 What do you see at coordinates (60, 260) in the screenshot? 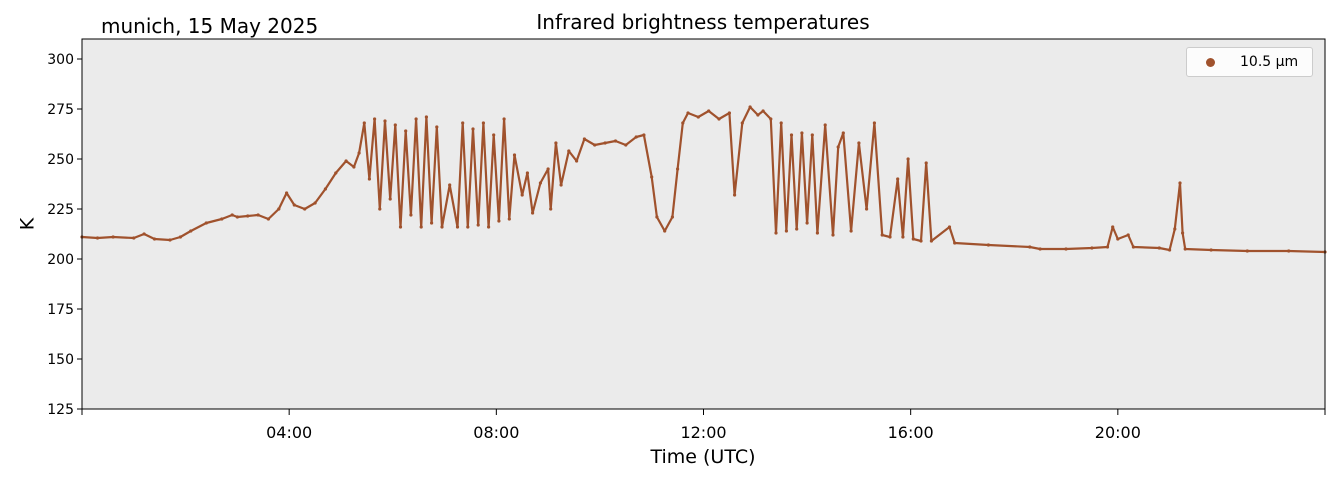
I see `y-tick-label: 200` at bounding box center [60, 260].